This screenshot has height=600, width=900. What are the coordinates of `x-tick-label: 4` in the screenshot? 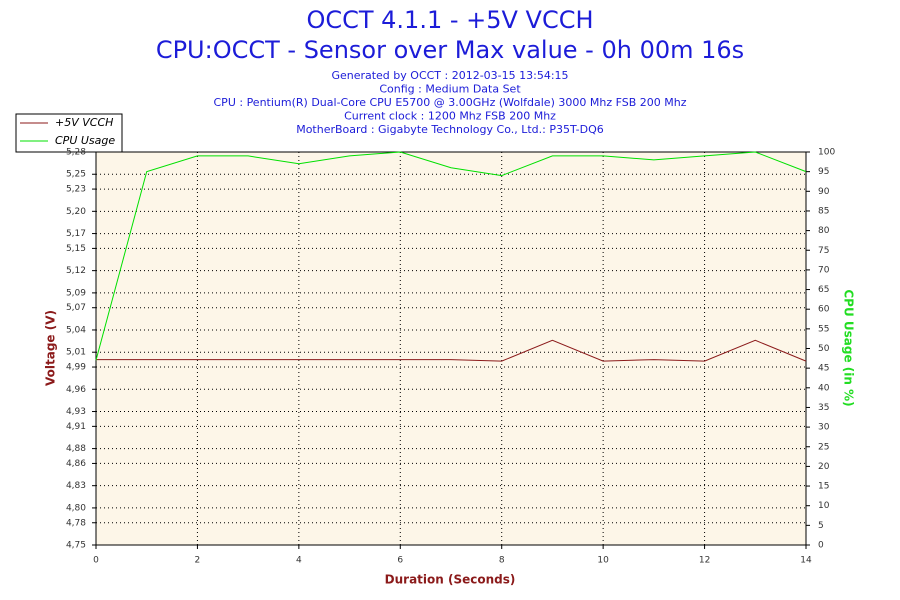 It's located at (299, 561).